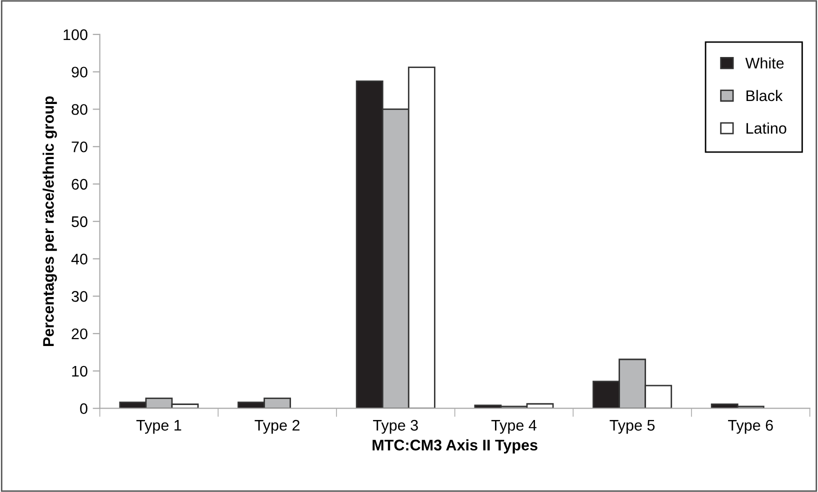  Describe the element at coordinates (395, 427) in the screenshot. I see `x-tick-label: Type 3` at that location.